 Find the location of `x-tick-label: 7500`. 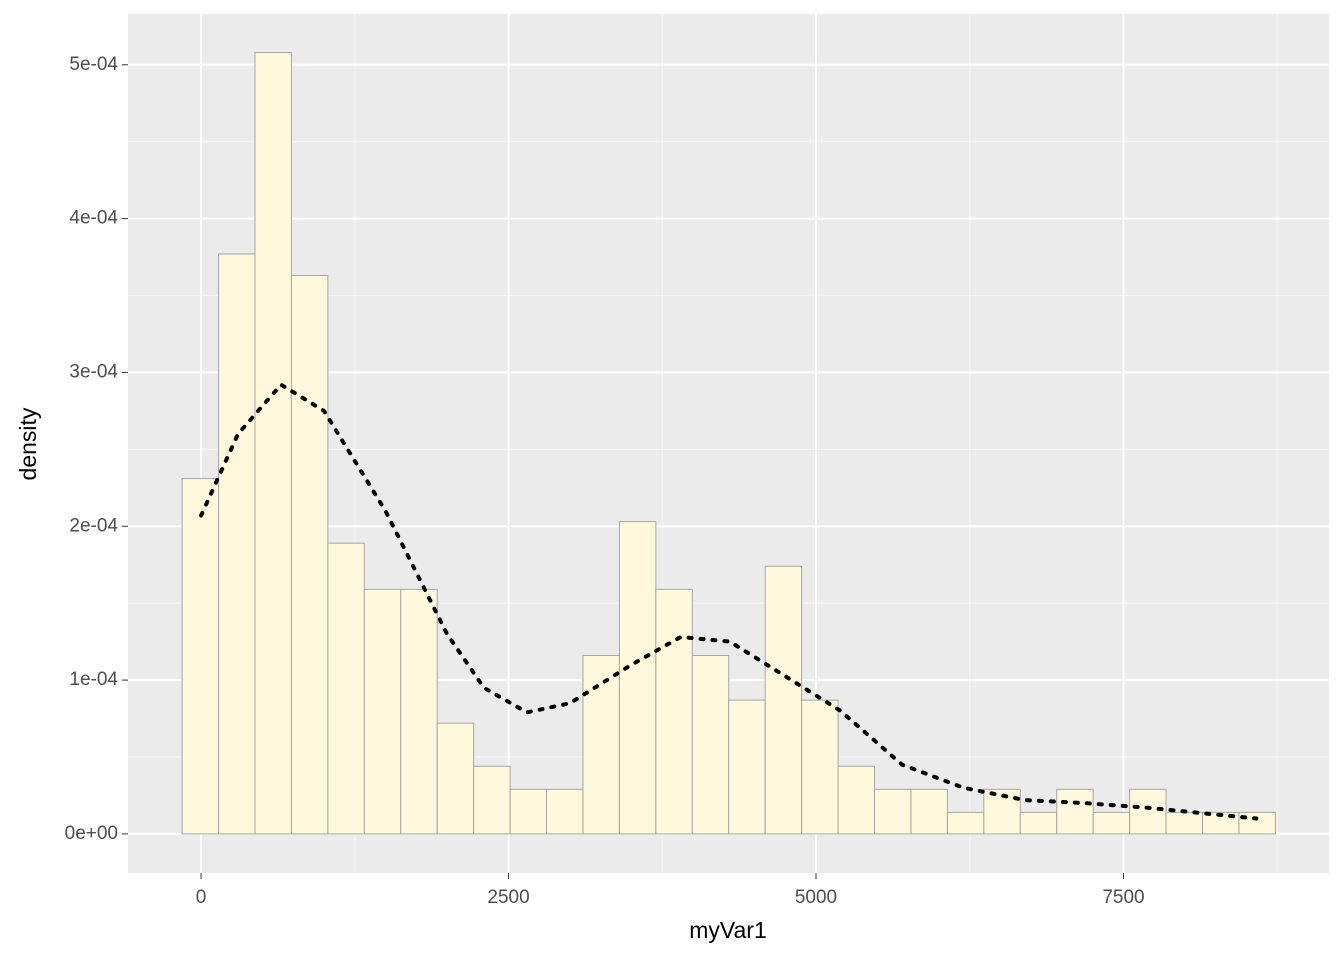

x-tick-label: 7500 is located at coordinates (1123, 897).